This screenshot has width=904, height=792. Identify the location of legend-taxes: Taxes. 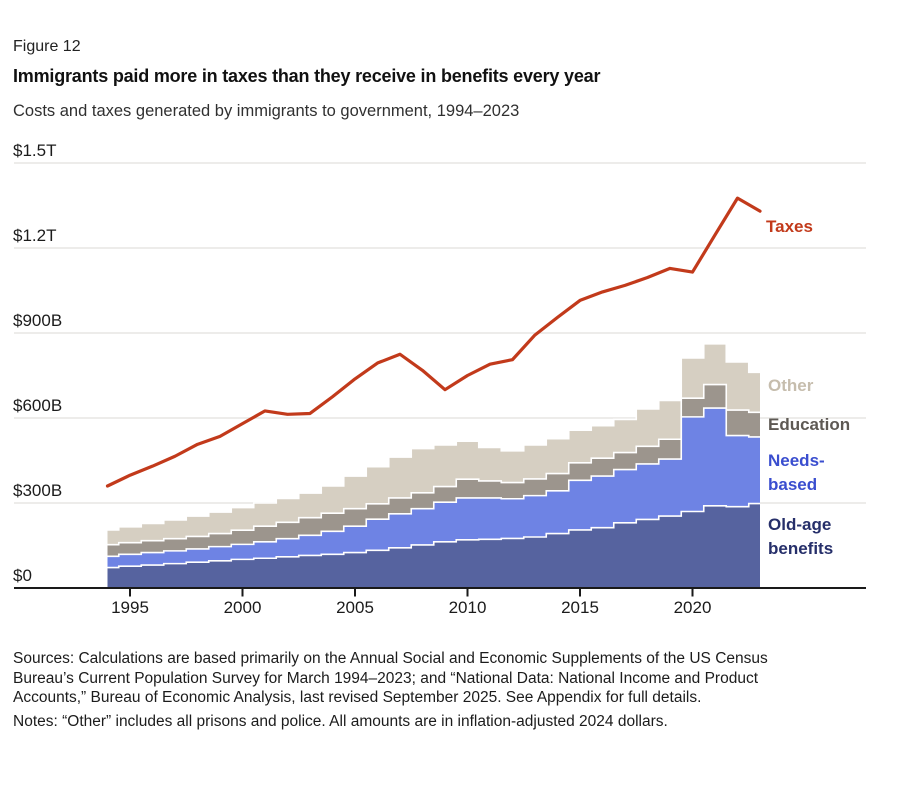
(789, 226).